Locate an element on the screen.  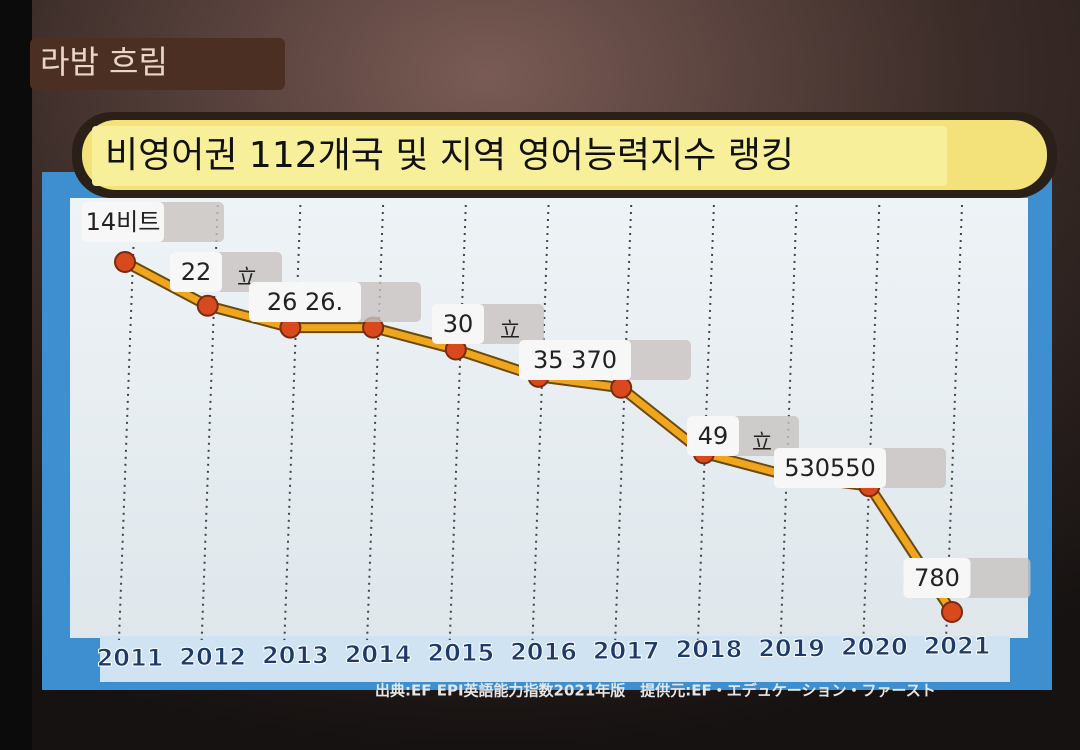
annotation: 30 is located at coordinates (458, 324).